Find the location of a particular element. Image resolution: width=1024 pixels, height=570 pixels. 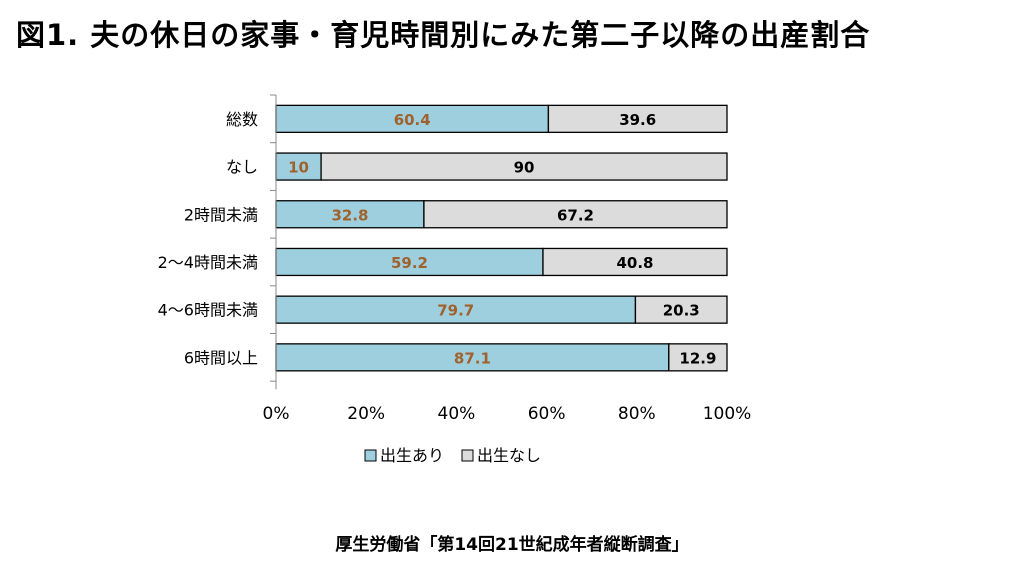

data-label: 59.2 is located at coordinates (409, 263).